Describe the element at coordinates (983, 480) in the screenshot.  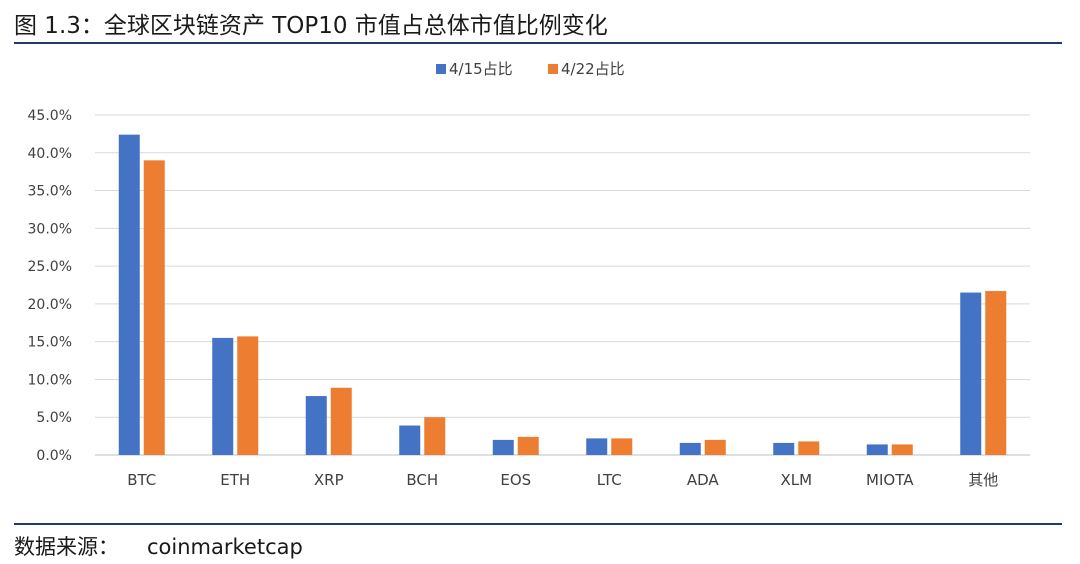
I see `x-tick-label: 其他` at that location.